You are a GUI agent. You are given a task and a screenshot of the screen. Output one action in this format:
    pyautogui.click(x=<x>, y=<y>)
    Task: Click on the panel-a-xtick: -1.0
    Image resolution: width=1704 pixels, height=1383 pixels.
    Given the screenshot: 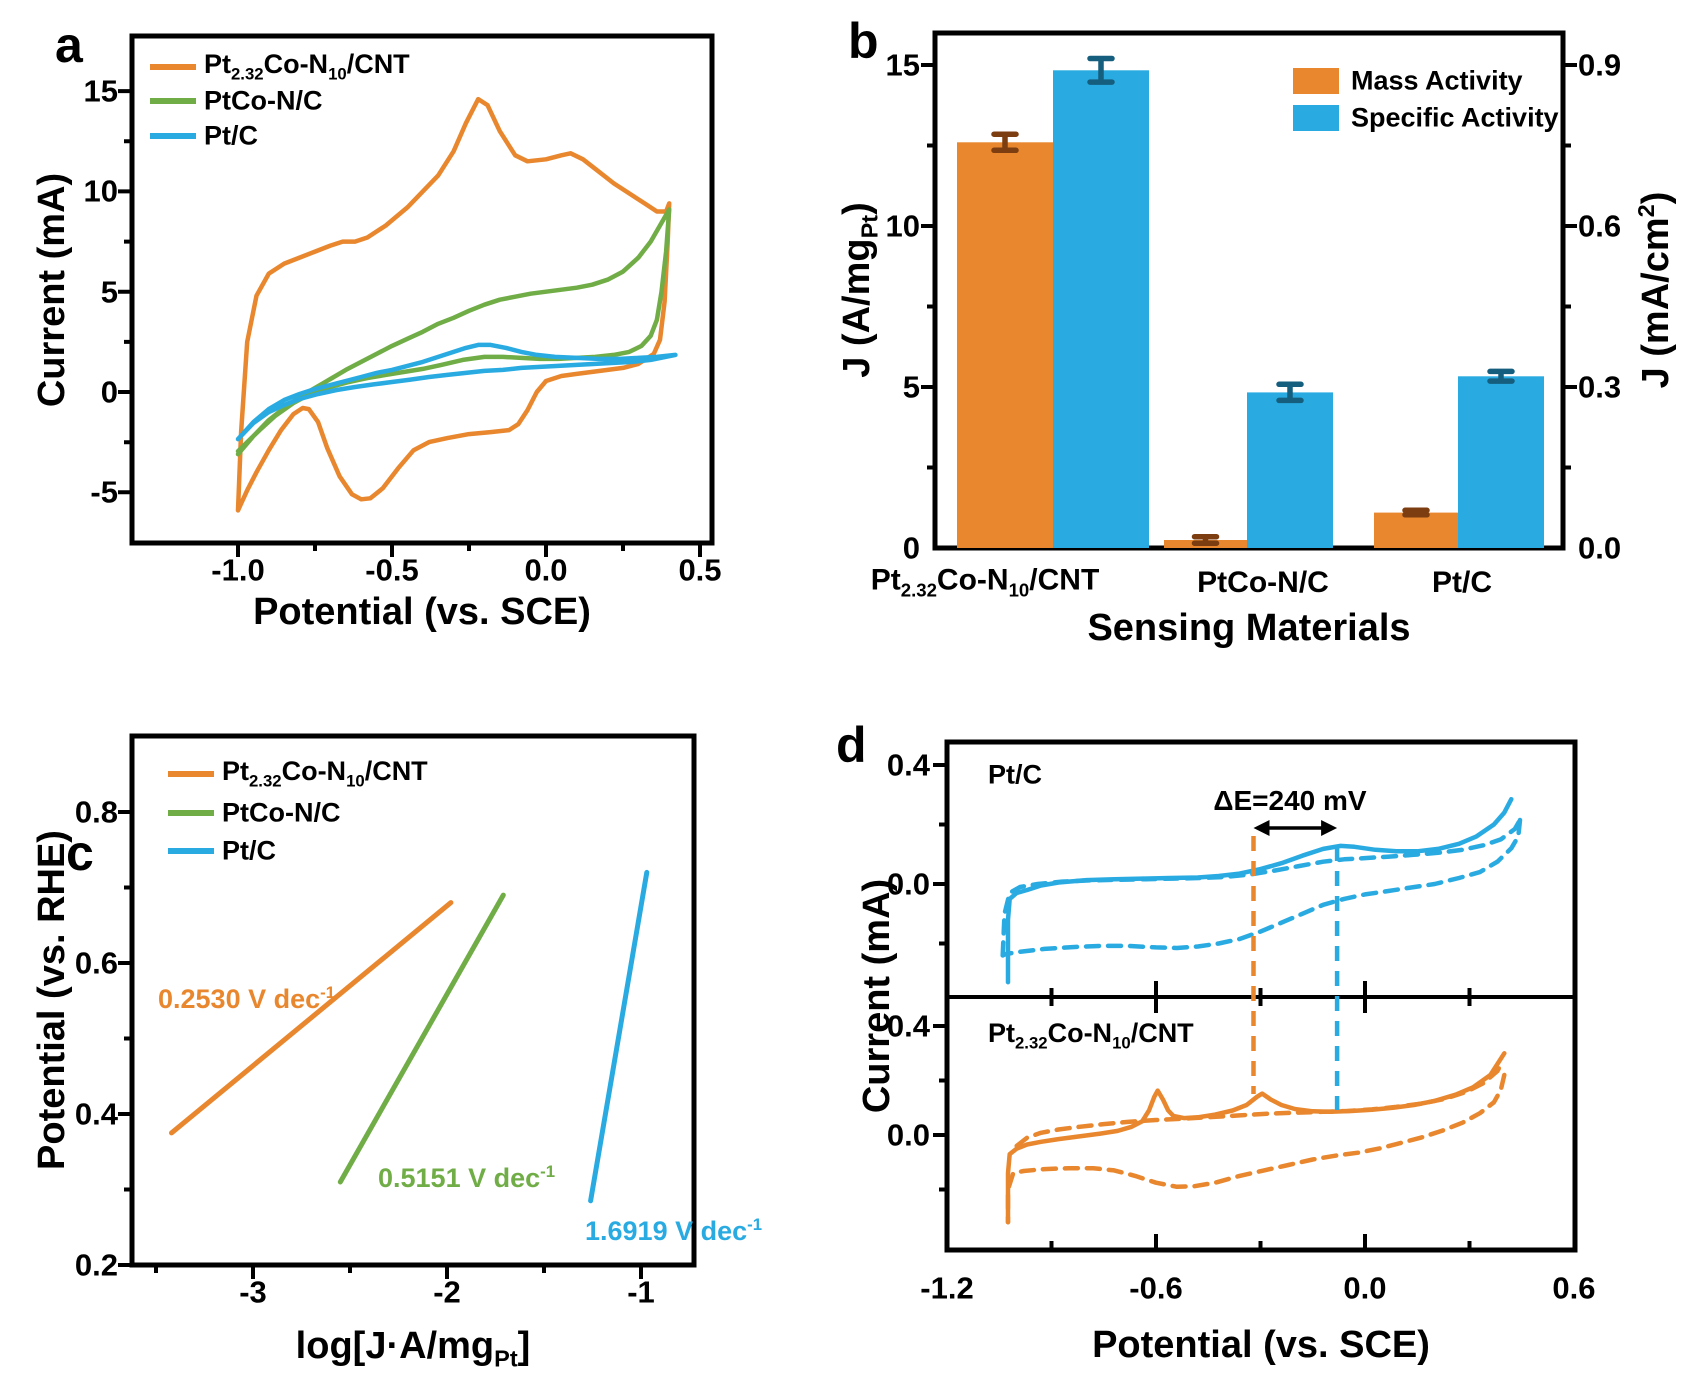 What is the action you would take?
    pyautogui.click(x=238, y=570)
    